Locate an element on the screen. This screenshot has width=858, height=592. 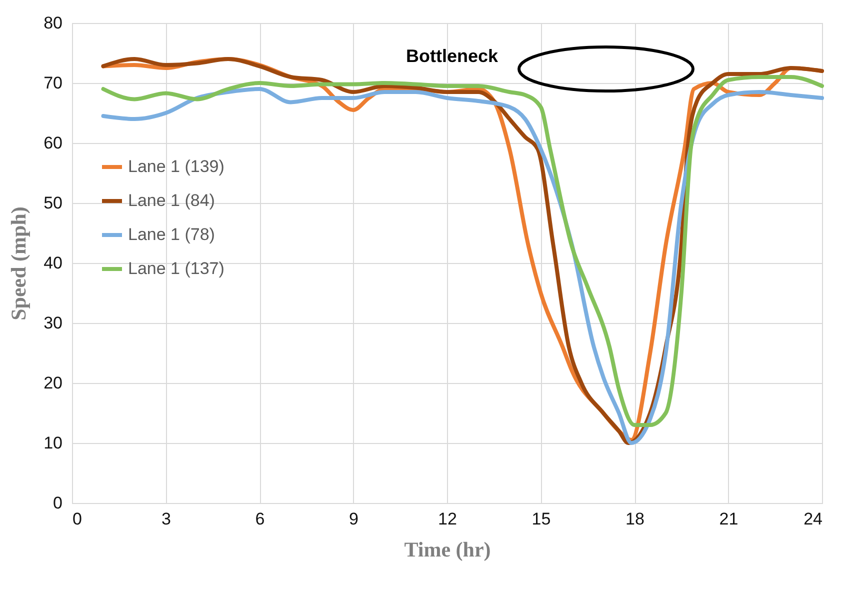
y-tick-label: 0 is located at coordinates (57, 503).